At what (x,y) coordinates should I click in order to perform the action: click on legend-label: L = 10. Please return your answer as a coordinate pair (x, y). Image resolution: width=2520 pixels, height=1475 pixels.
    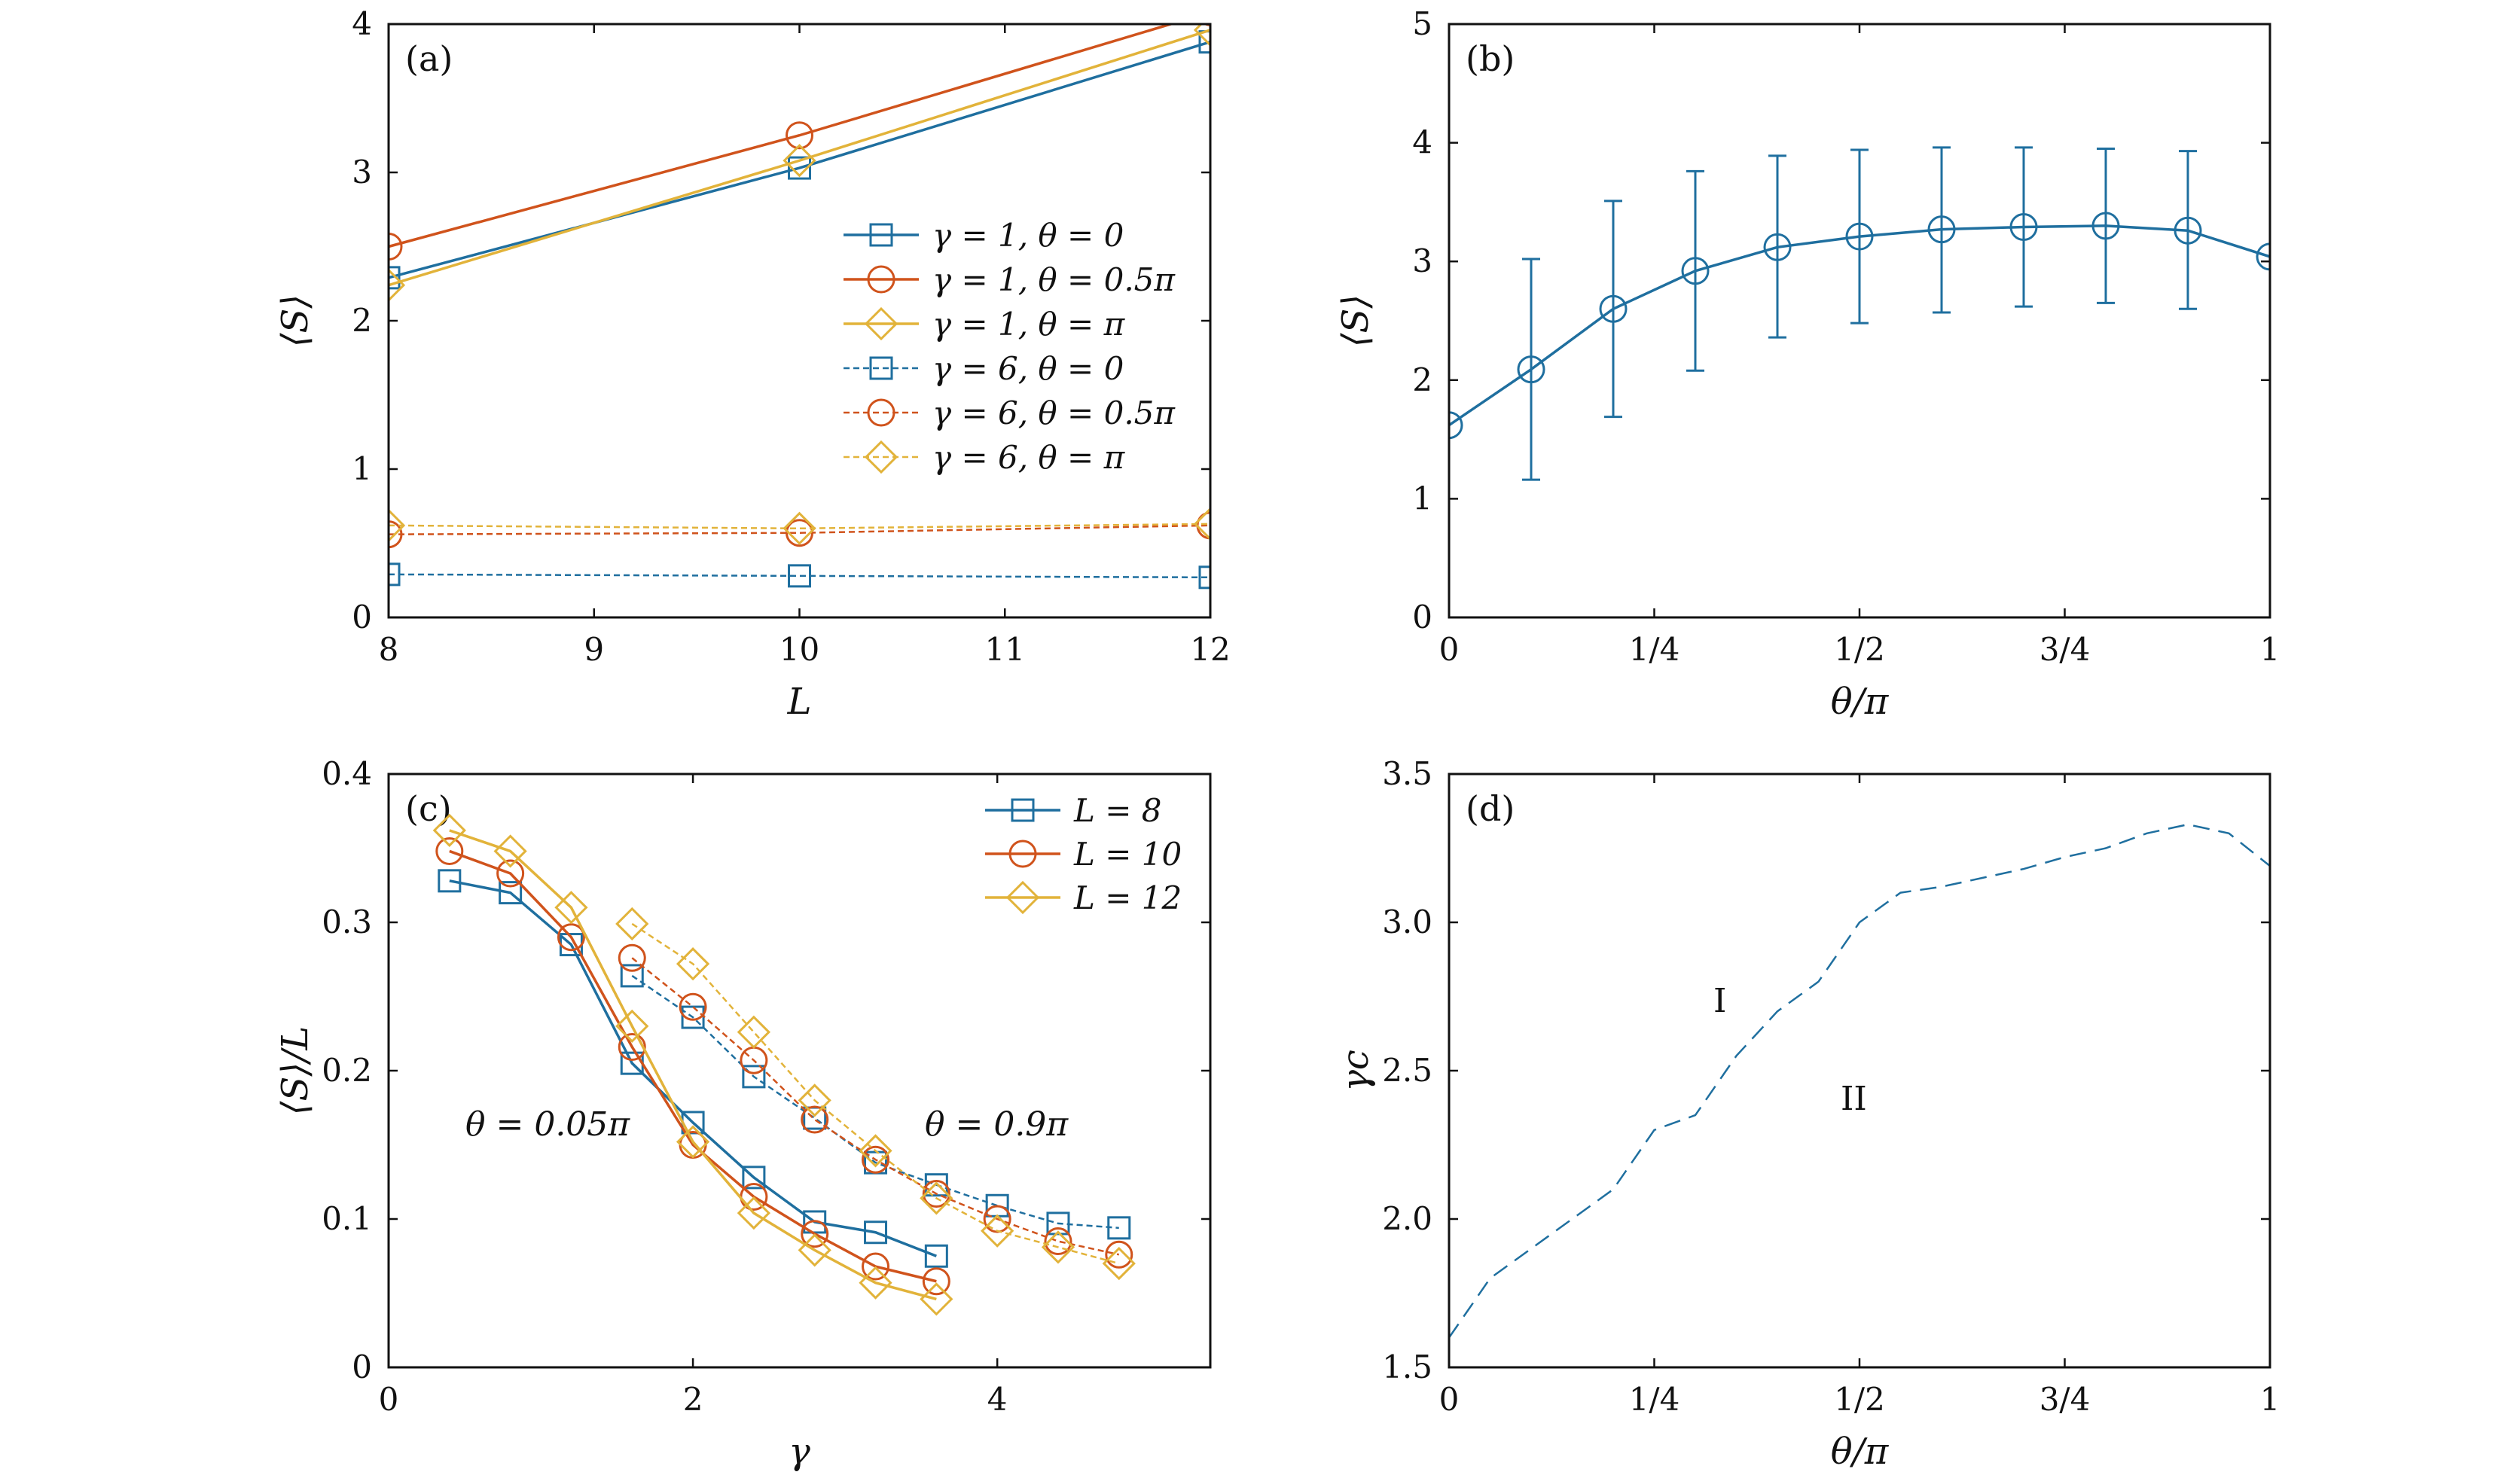
    Looking at the image, I should click on (1127, 854).